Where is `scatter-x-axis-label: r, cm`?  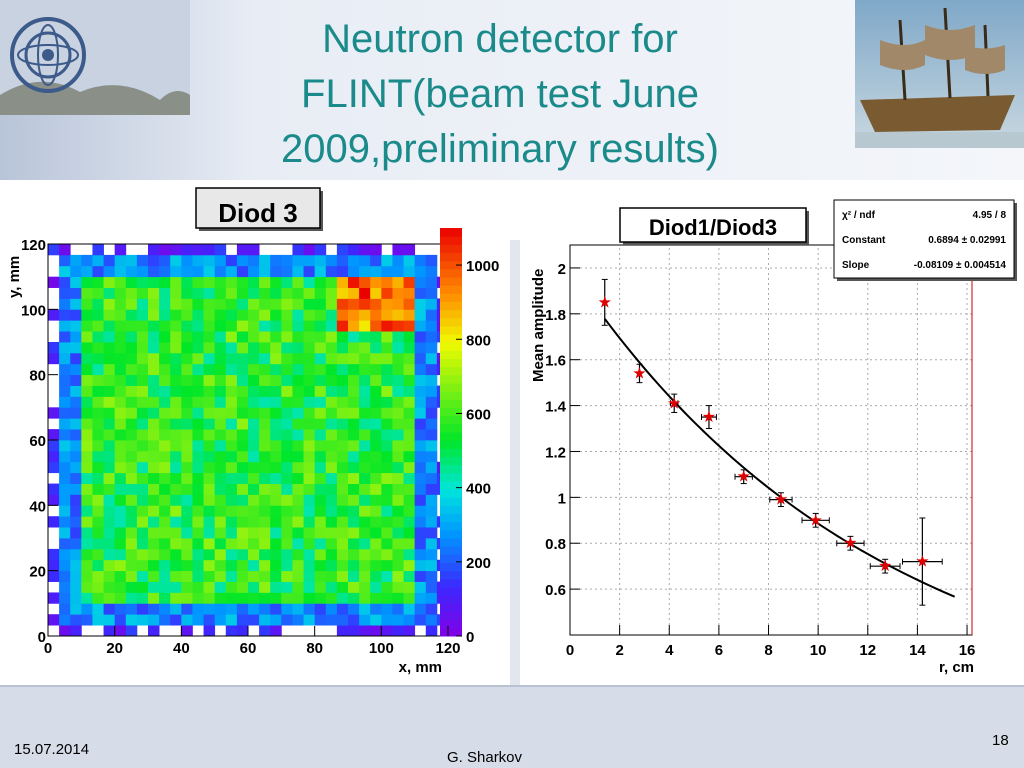 scatter-x-axis-label: r, cm is located at coordinates (956, 667).